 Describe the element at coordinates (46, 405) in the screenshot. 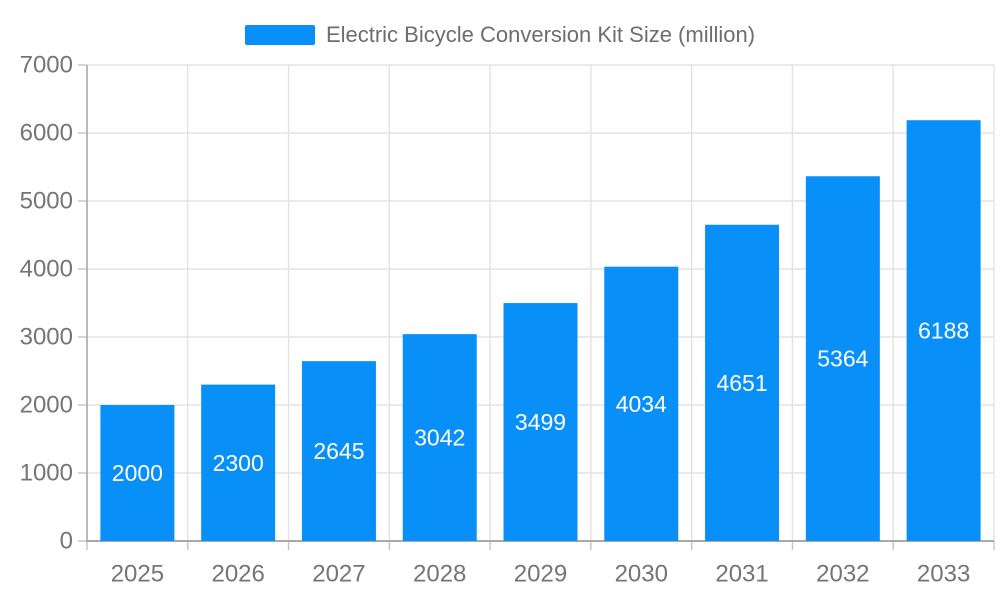

I see `y-tick-label: 2000` at that location.